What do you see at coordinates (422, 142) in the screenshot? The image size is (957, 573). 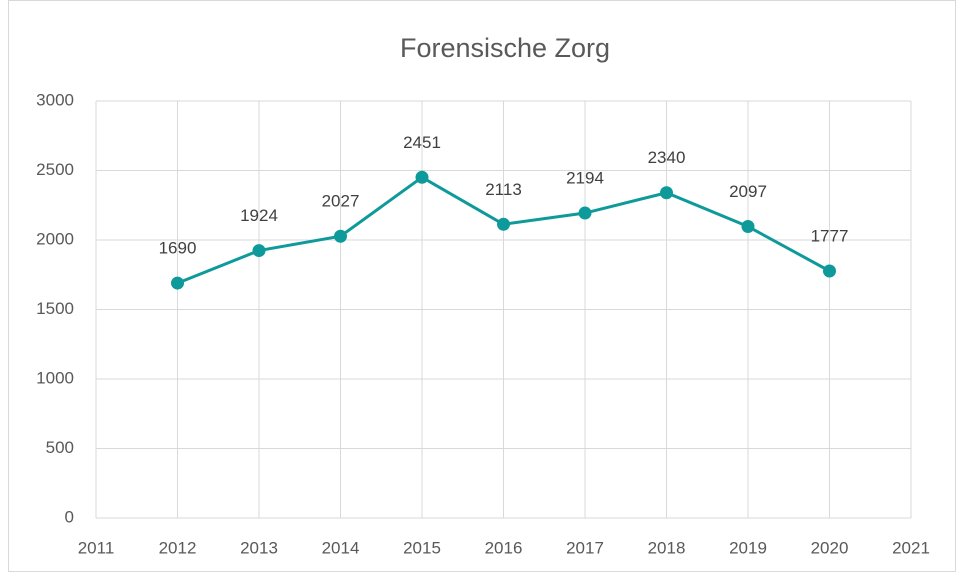 I see `data-label: 2451` at bounding box center [422, 142].